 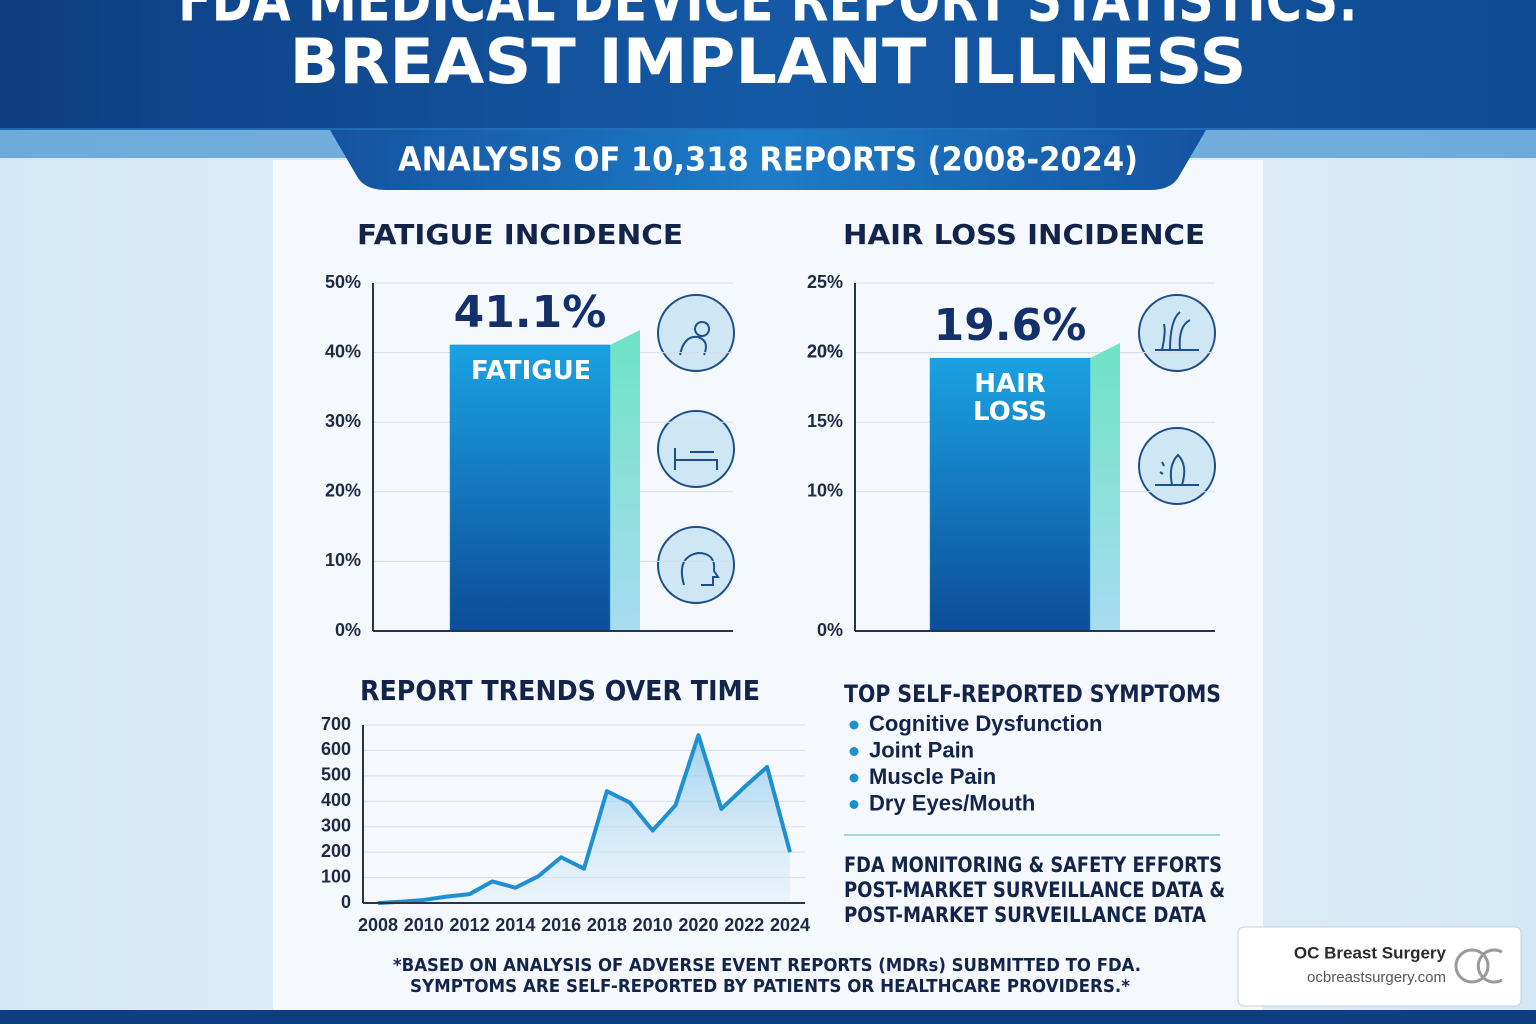 What do you see at coordinates (336, 800) in the screenshot?
I see `y-tick-label: 400` at bounding box center [336, 800].